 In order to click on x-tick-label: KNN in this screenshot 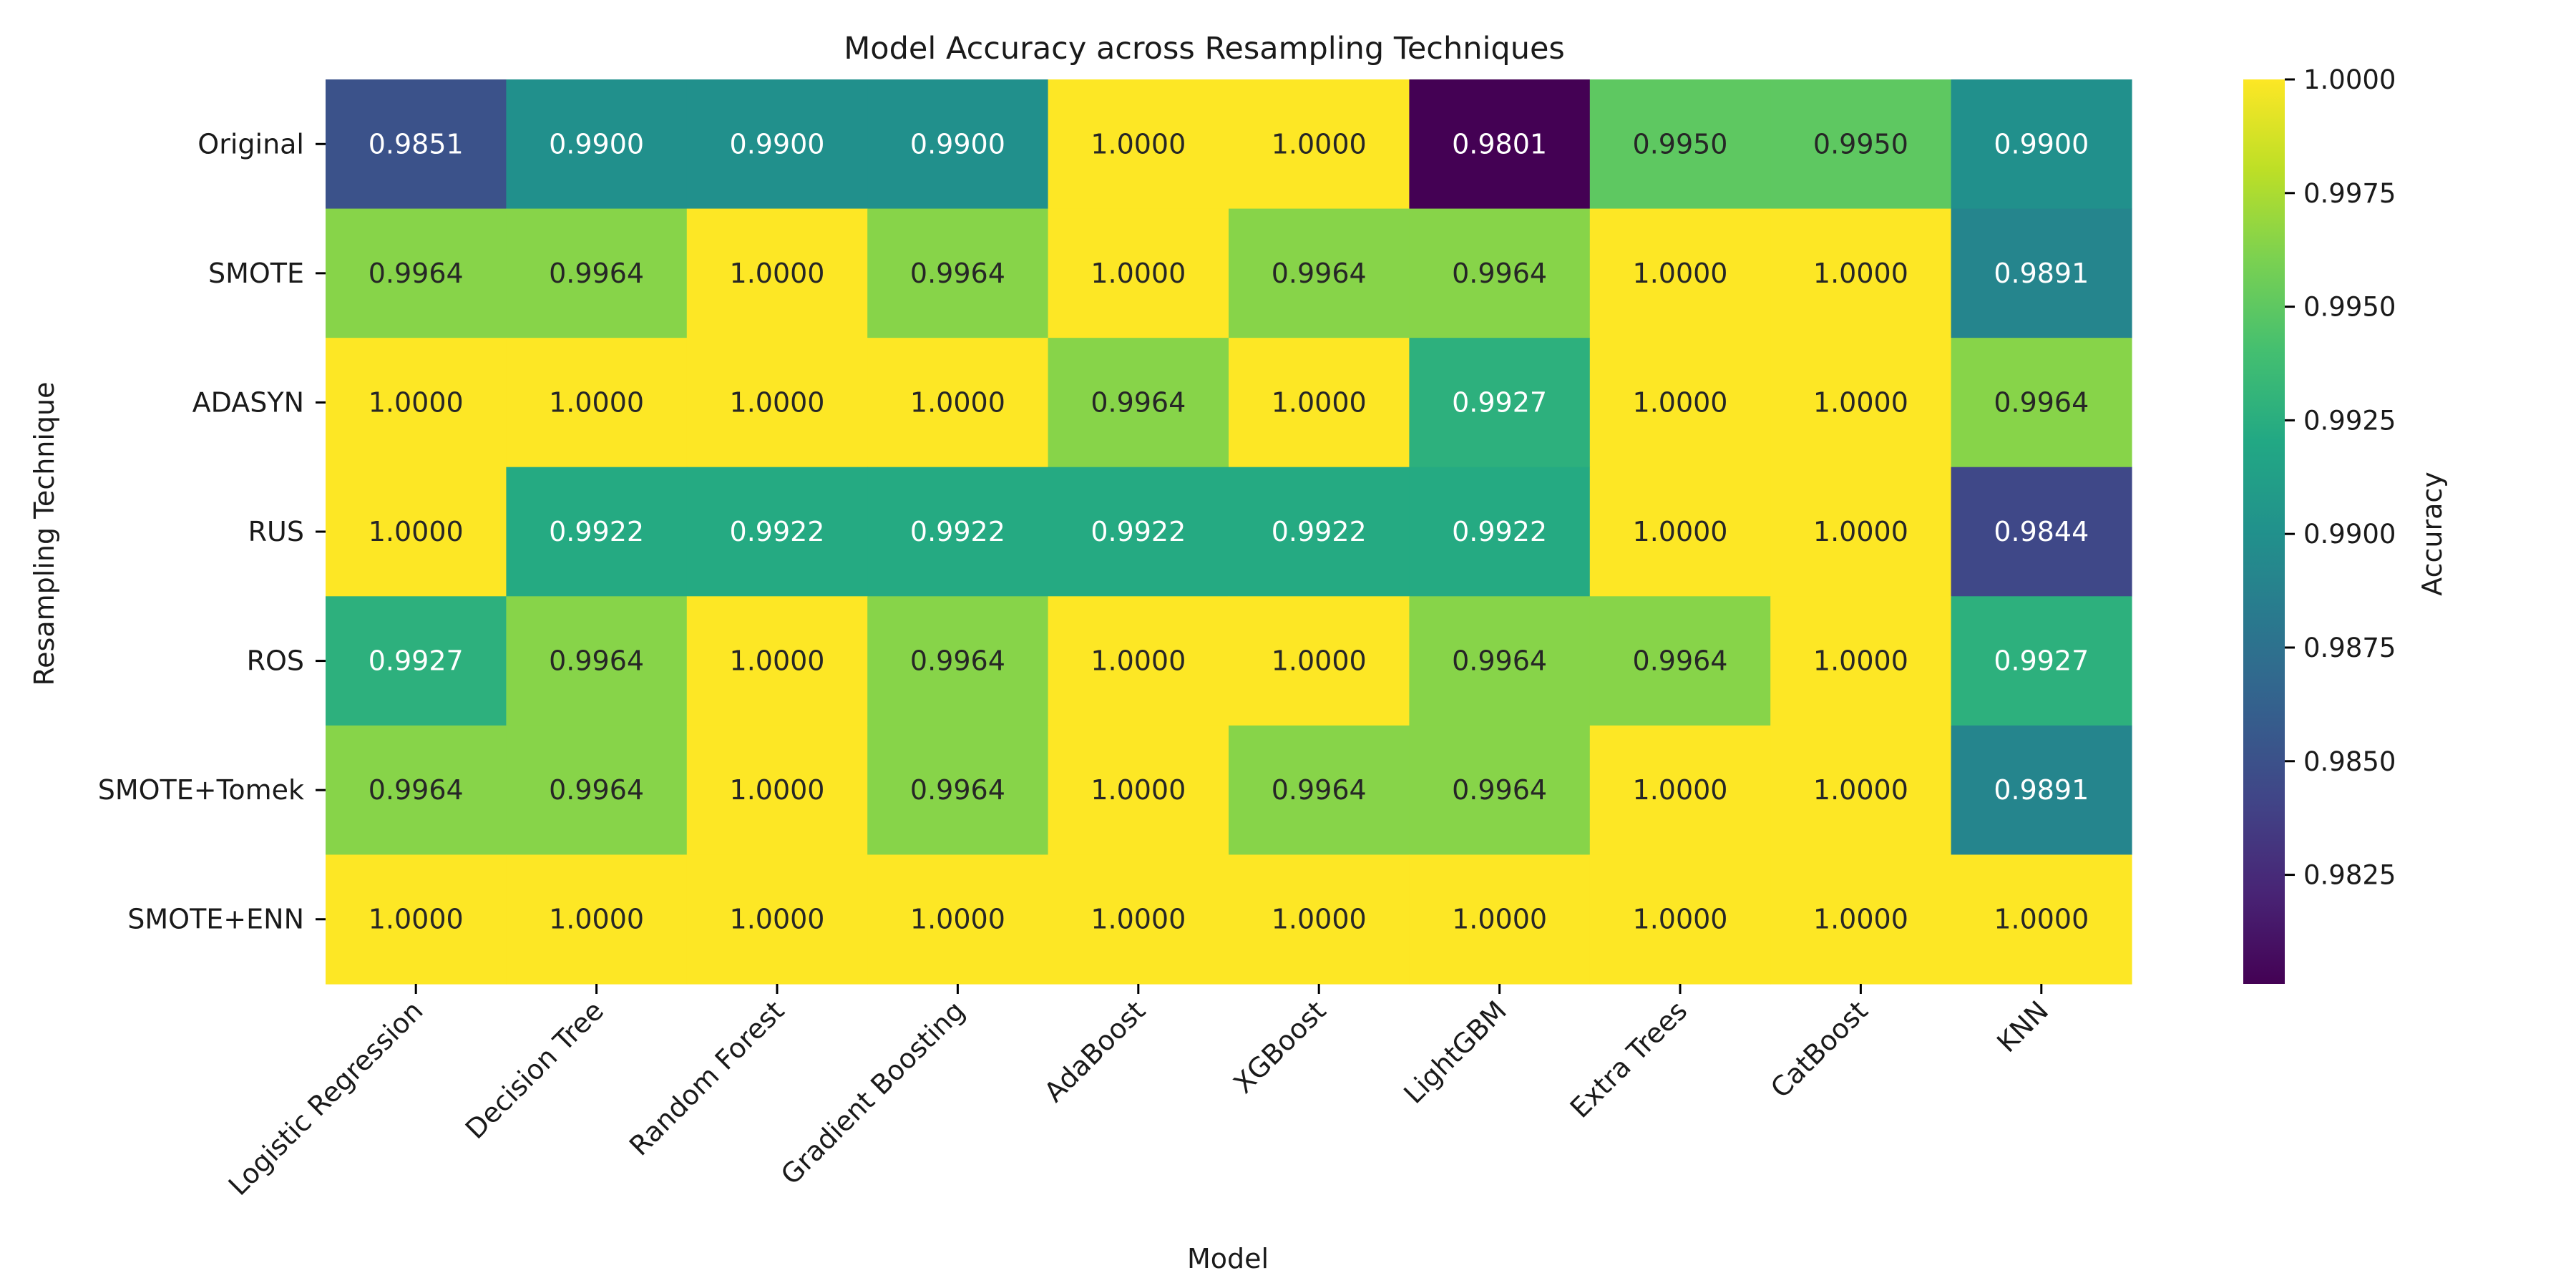, I will do `click(2022, 1026)`.